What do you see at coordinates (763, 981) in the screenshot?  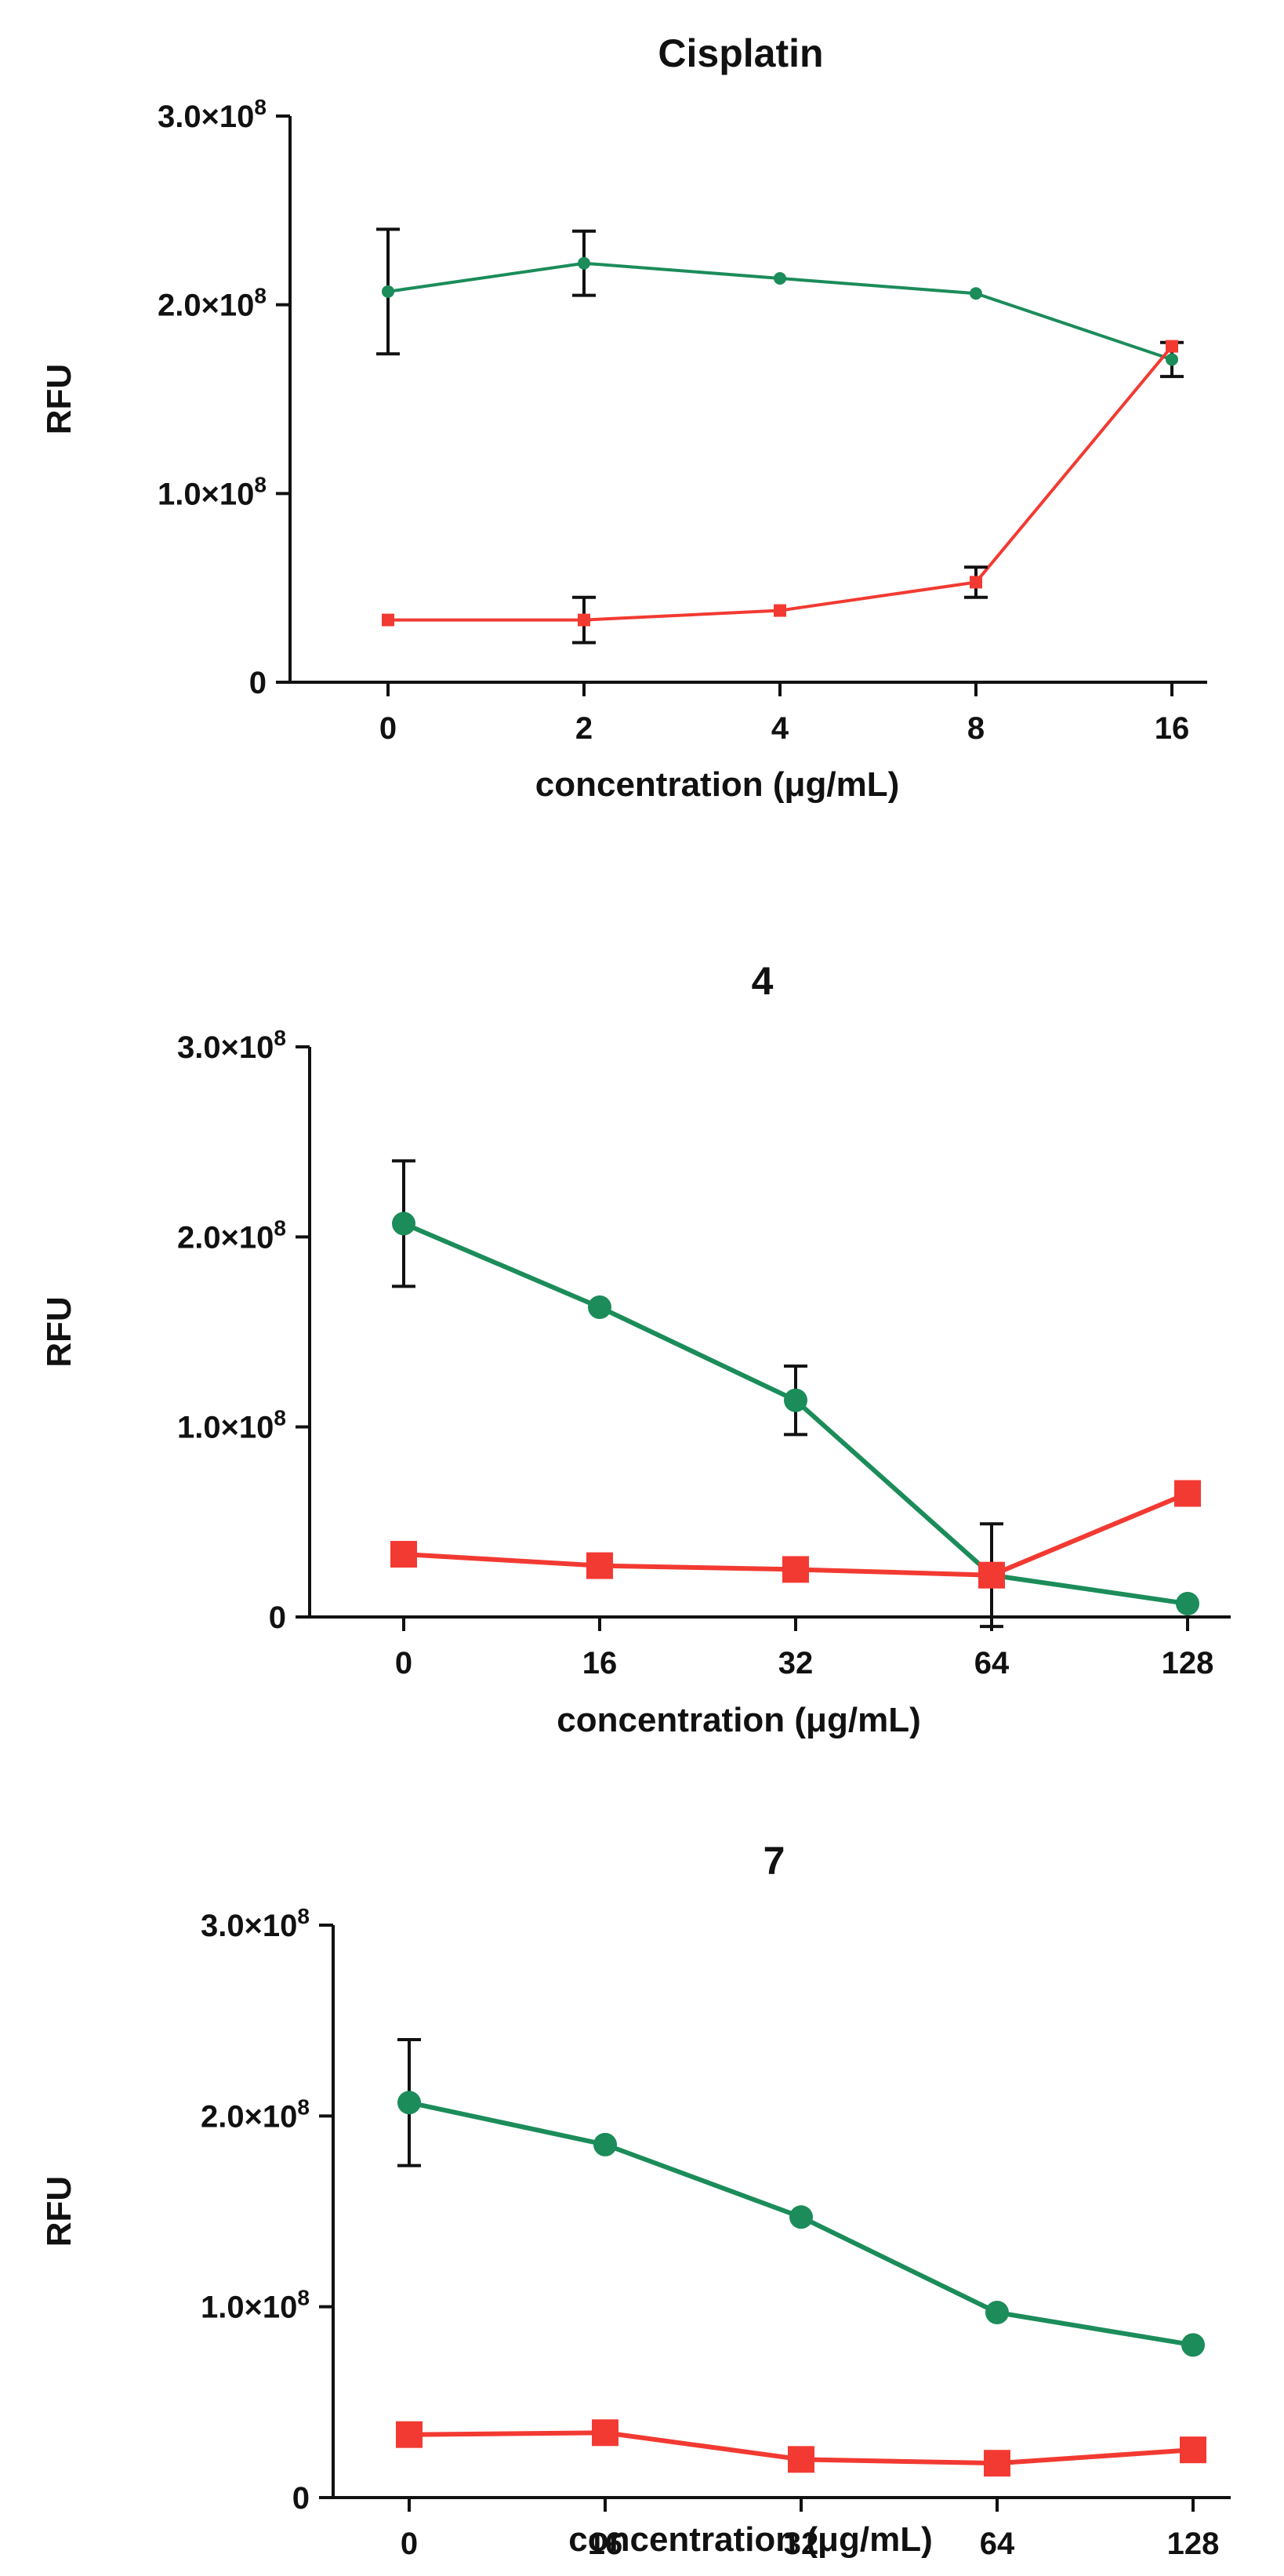 I see `chart-title: 4` at bounding box center [763, 981].